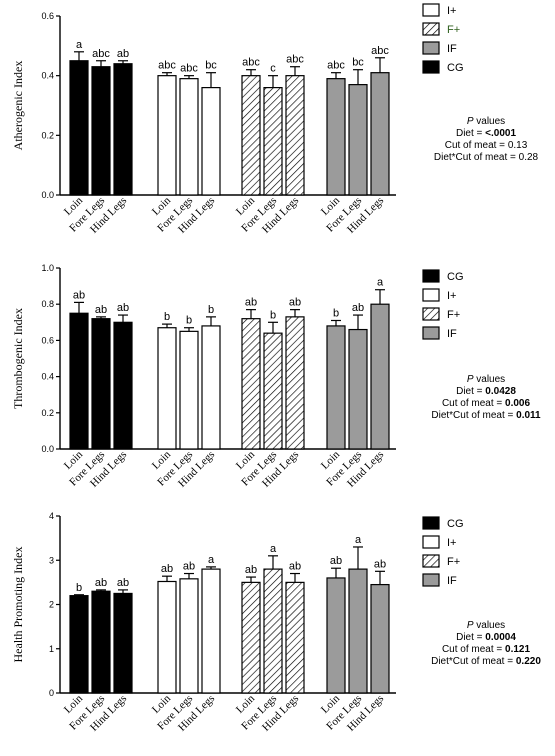 The image size is (555, 756). What do you see at coordinates (47, 304) in the screenshot?
I see `y-tick-label: 0.8` at bounding box center [47, 304].